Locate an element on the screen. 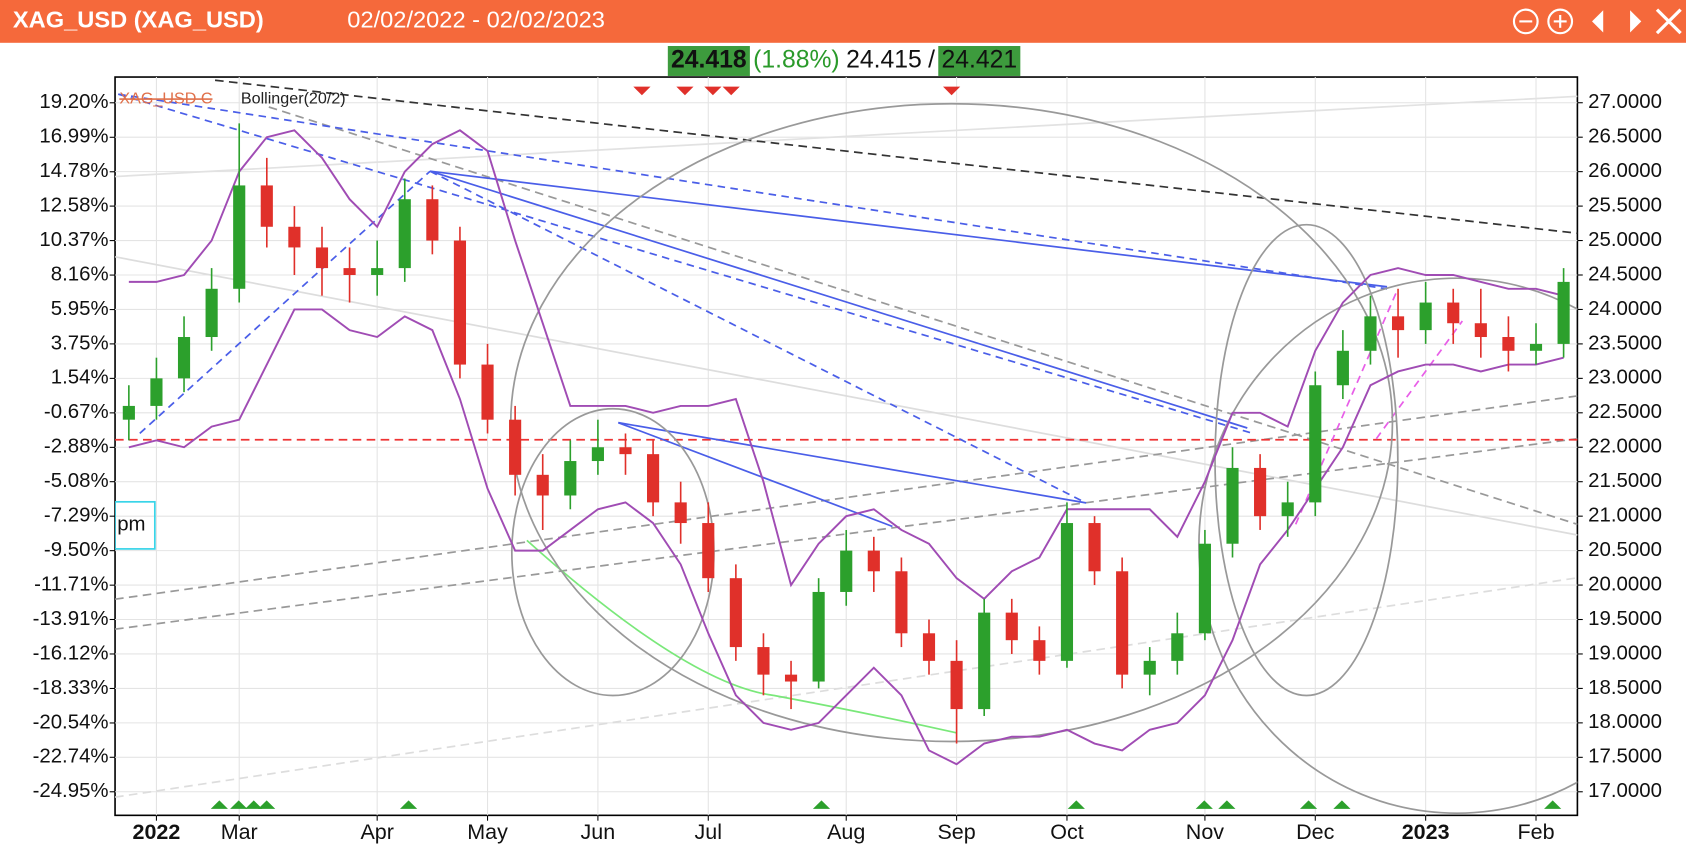 The height and width of the screenshot is (856, 1686). y2-tick-label: 17.0000 is located at coordinates (1625, 791).